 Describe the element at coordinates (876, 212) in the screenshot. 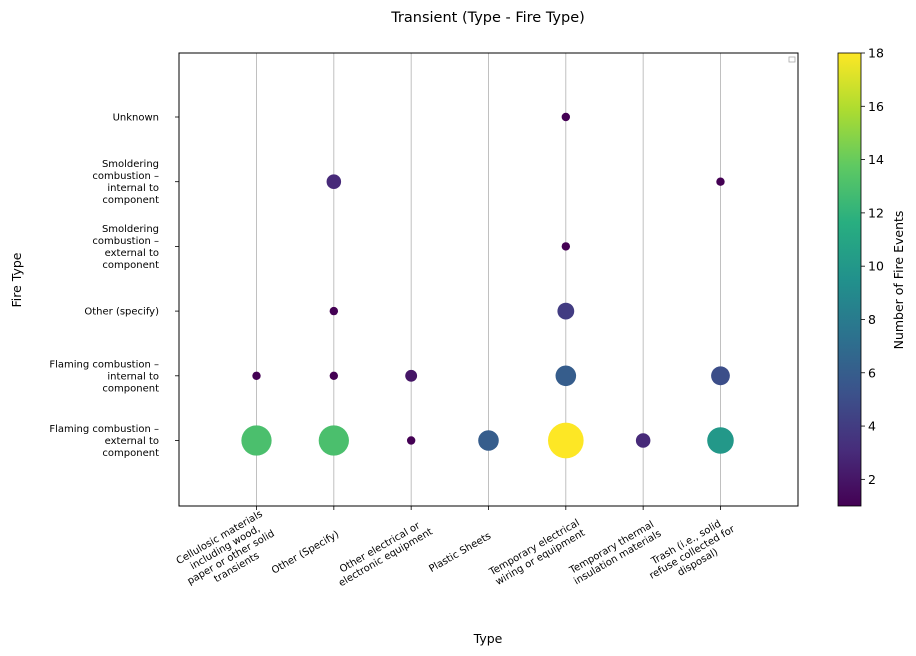

I see `colorbar-tick-label: 12` at that location.